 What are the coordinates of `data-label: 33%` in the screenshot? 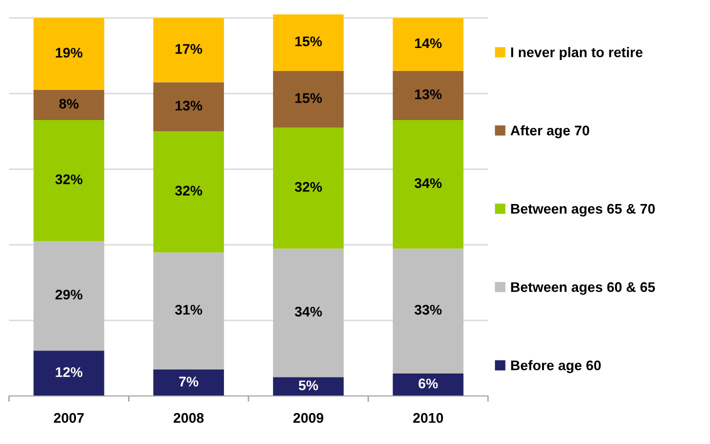 It's located at (428, 309).